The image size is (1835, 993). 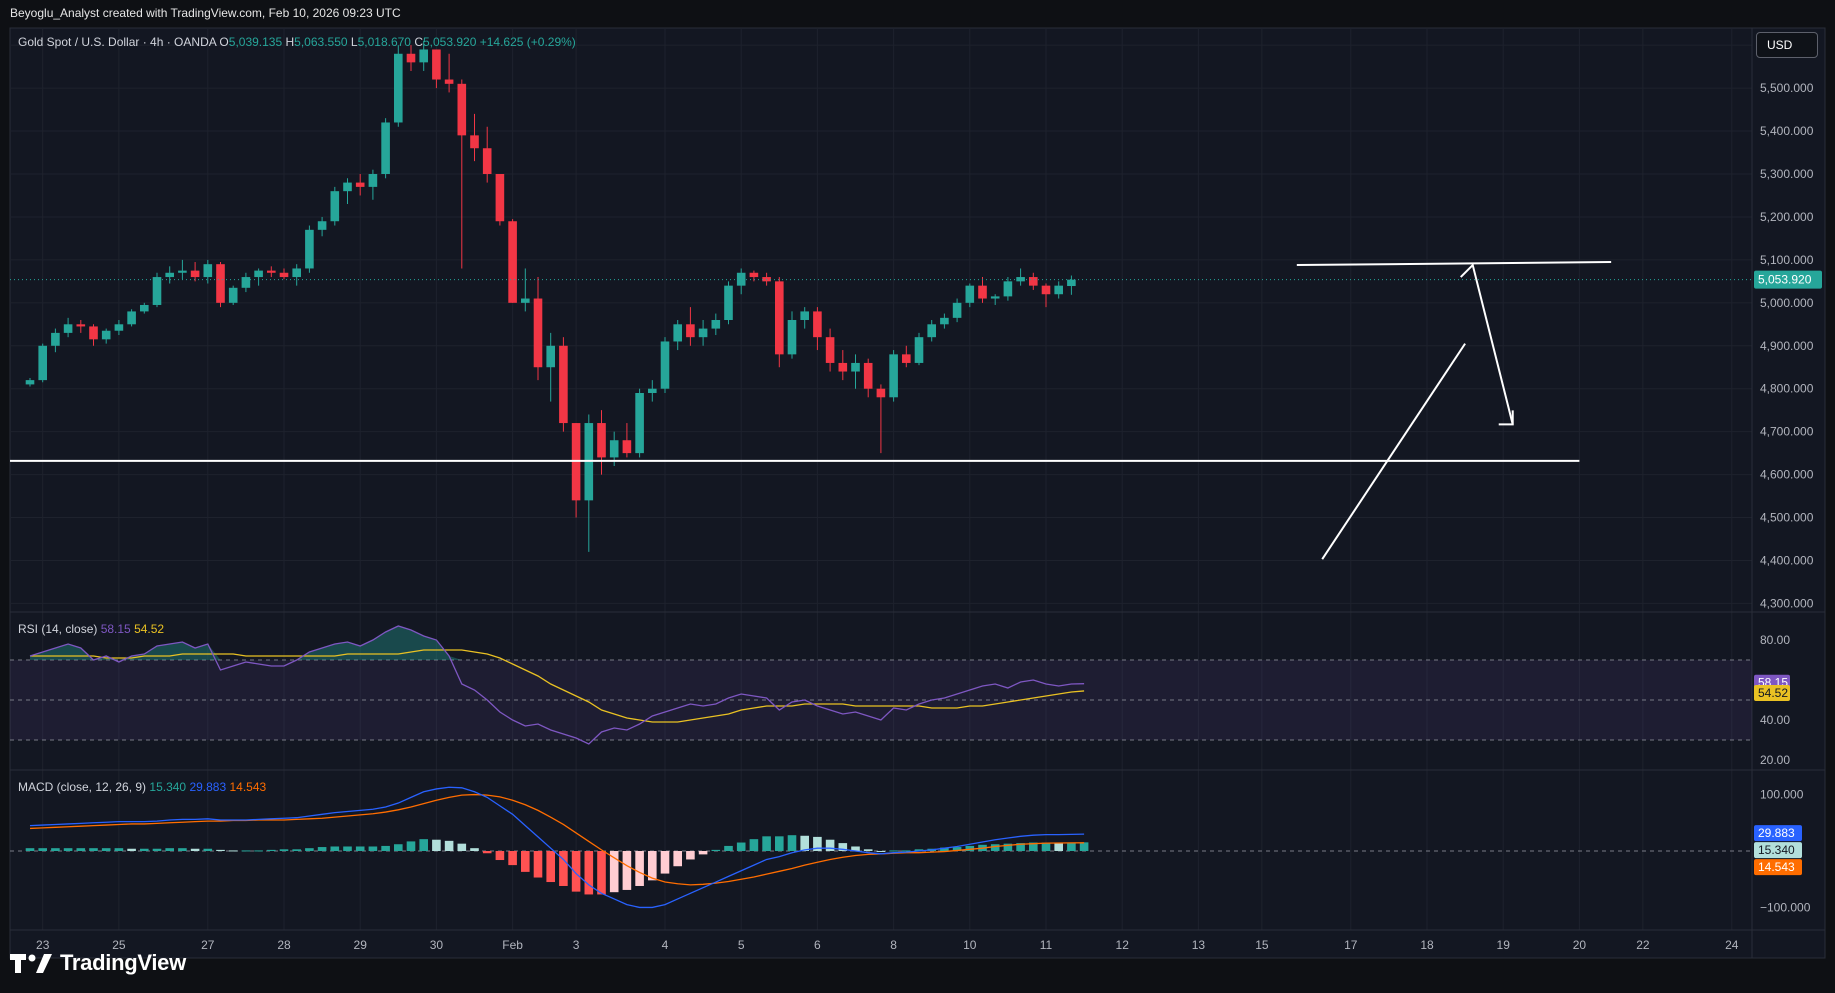 I want to click on trendline, so click(x=1393, y=451).